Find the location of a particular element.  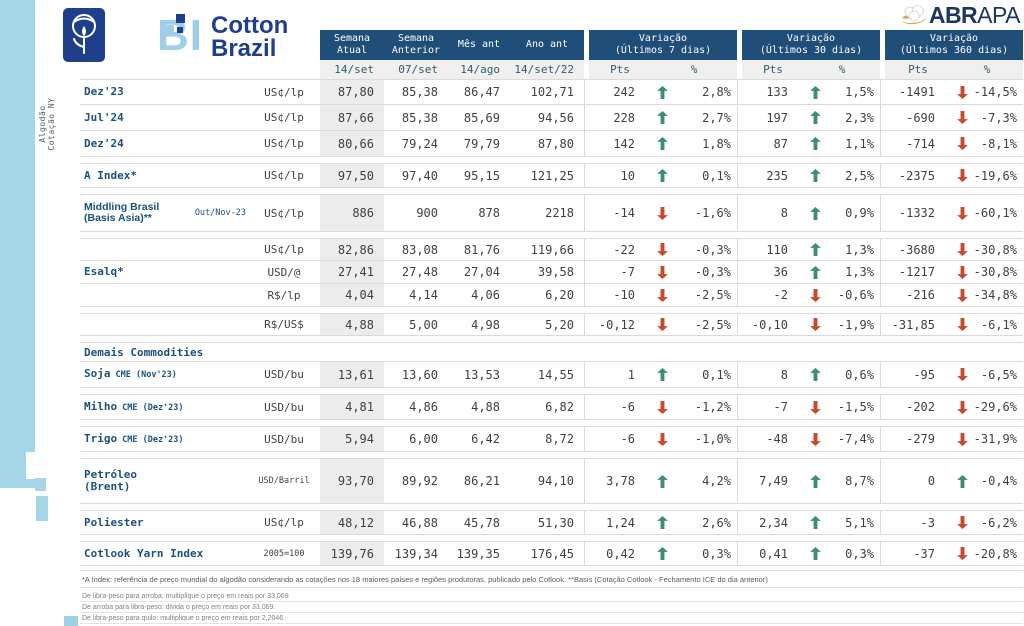

value-previous-week: 97,40 is located at coordinates (419, 175).